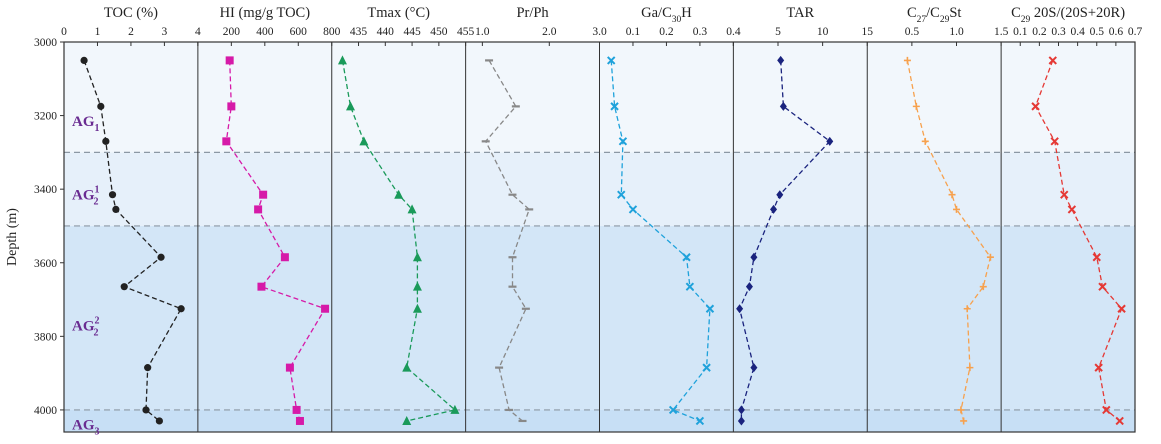 The height and width of the screenshot is (444, 1161). Describe the element at coordinates (955, 13) in the screenshot. I see `panel-title-part: St` at that location.